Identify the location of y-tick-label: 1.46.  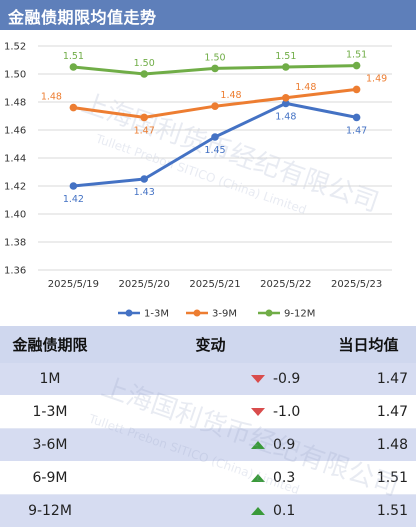
(15, 131).